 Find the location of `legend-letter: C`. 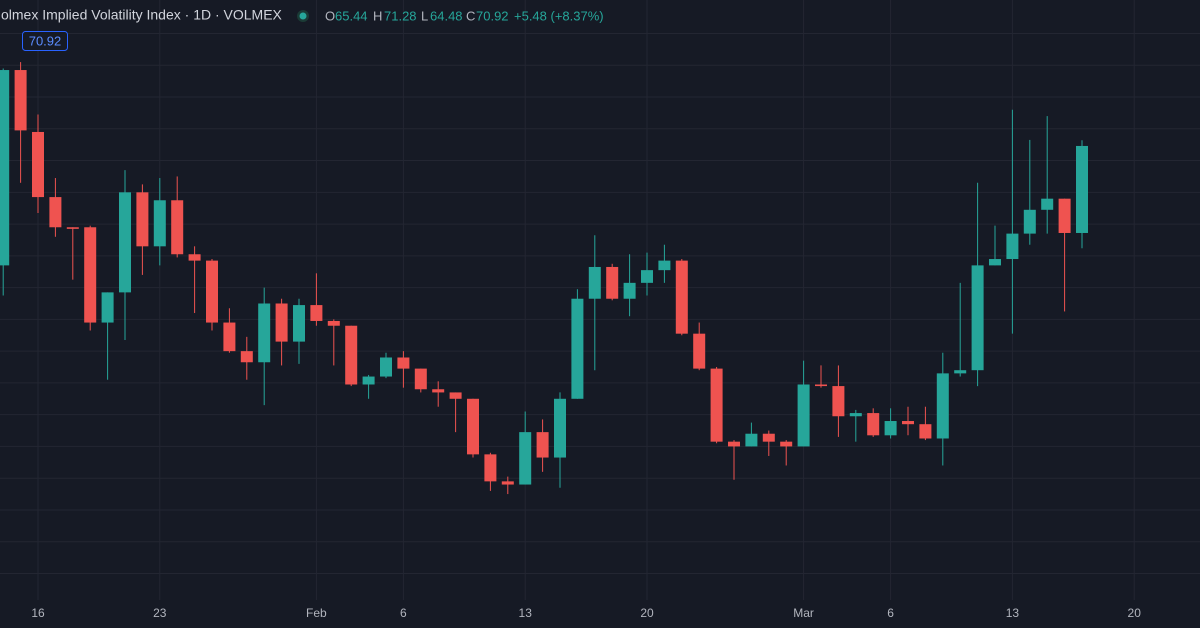

legend-letter: C is located at coordinates (470, 15).